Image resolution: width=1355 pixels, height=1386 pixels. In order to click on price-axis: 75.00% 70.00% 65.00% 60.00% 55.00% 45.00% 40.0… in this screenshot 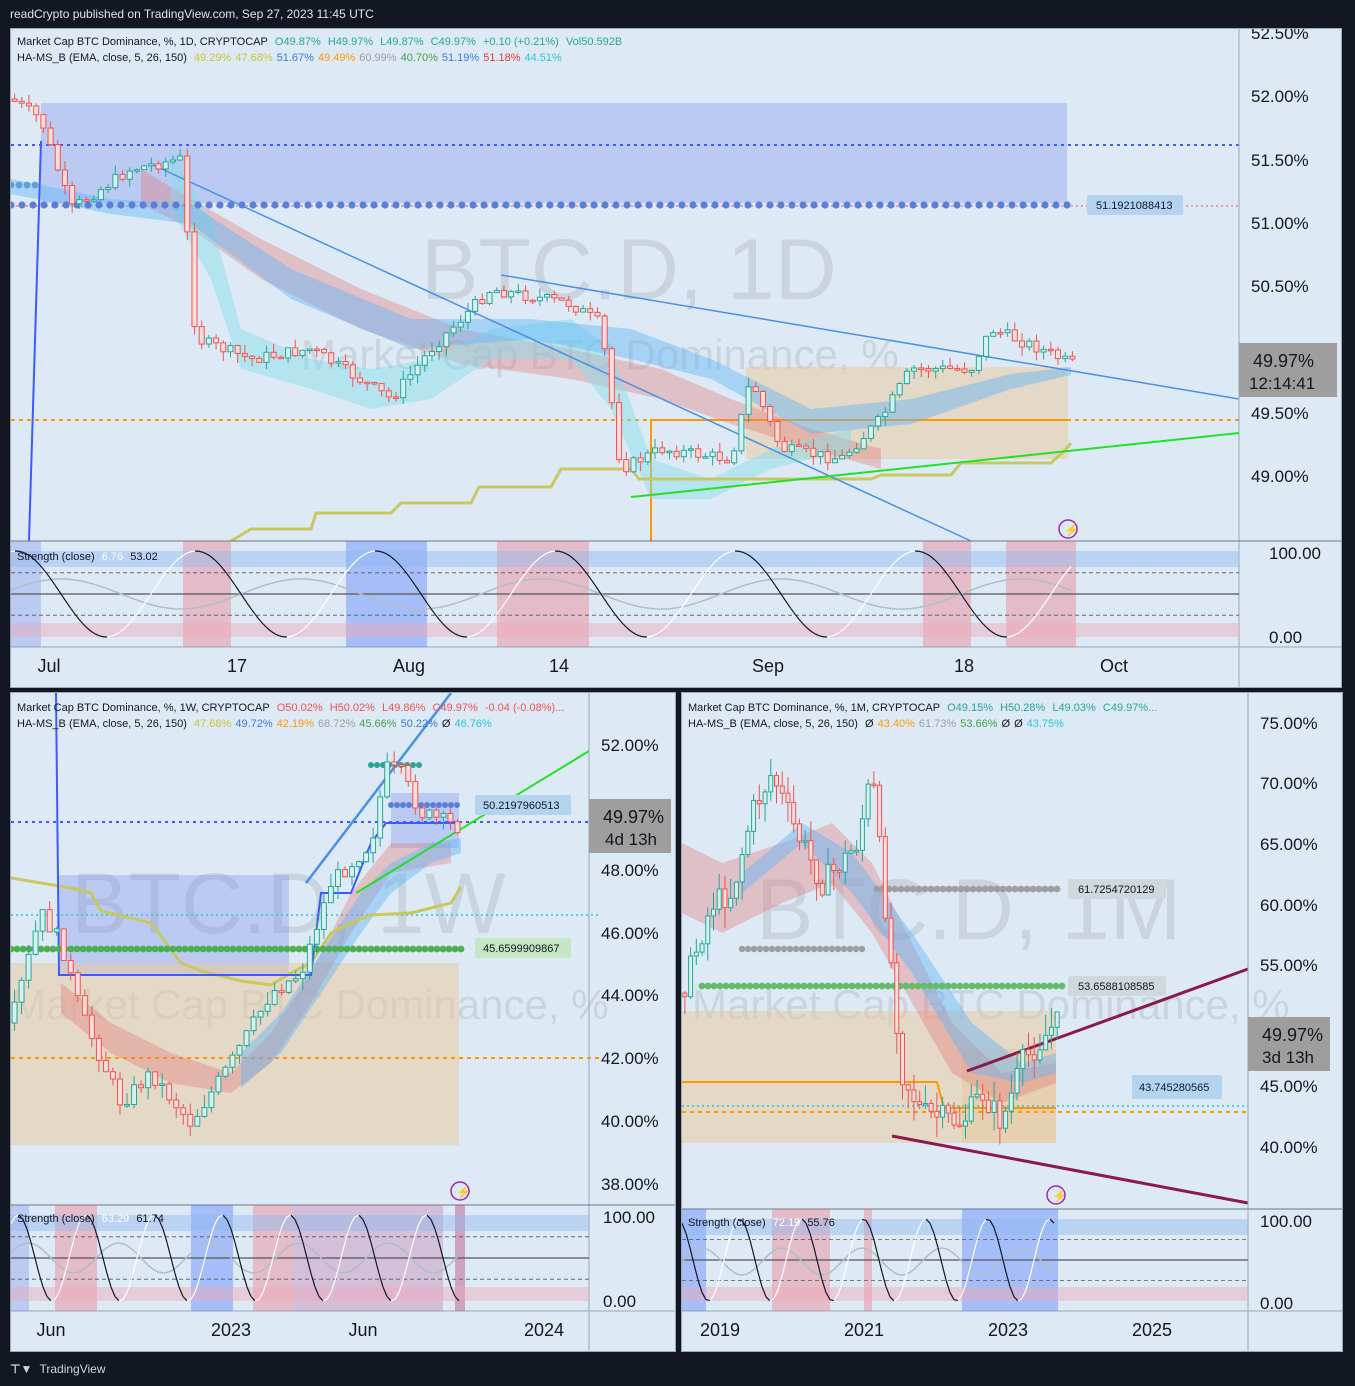, I will do `click(1289, 935)`.